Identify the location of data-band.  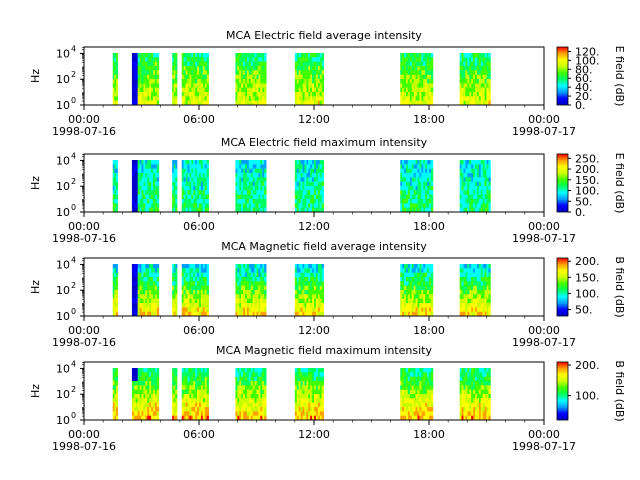
(115, 290).